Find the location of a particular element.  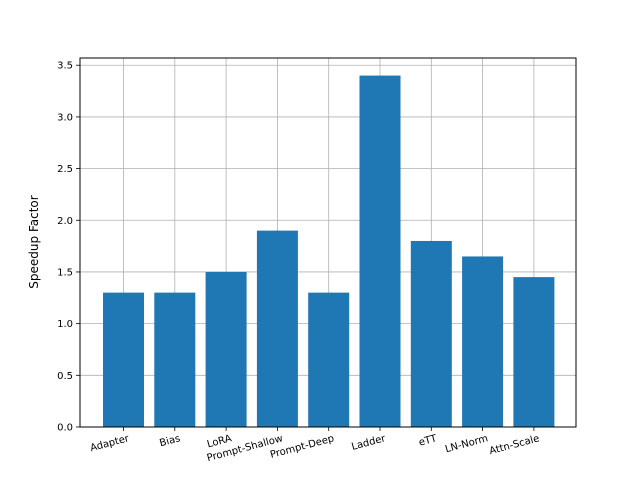

y-tick-label: 3.0 is located at coordinates (65, 117).